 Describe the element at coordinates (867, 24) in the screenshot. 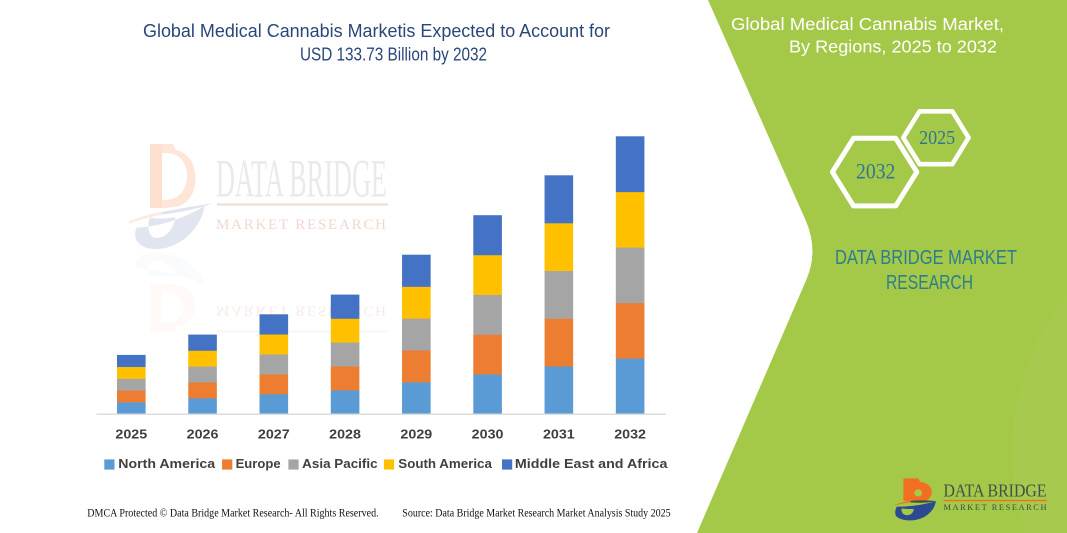

I see `svg-text:Global Medical Cannabis Market: Global Medical Cannabis Market,` at that location.